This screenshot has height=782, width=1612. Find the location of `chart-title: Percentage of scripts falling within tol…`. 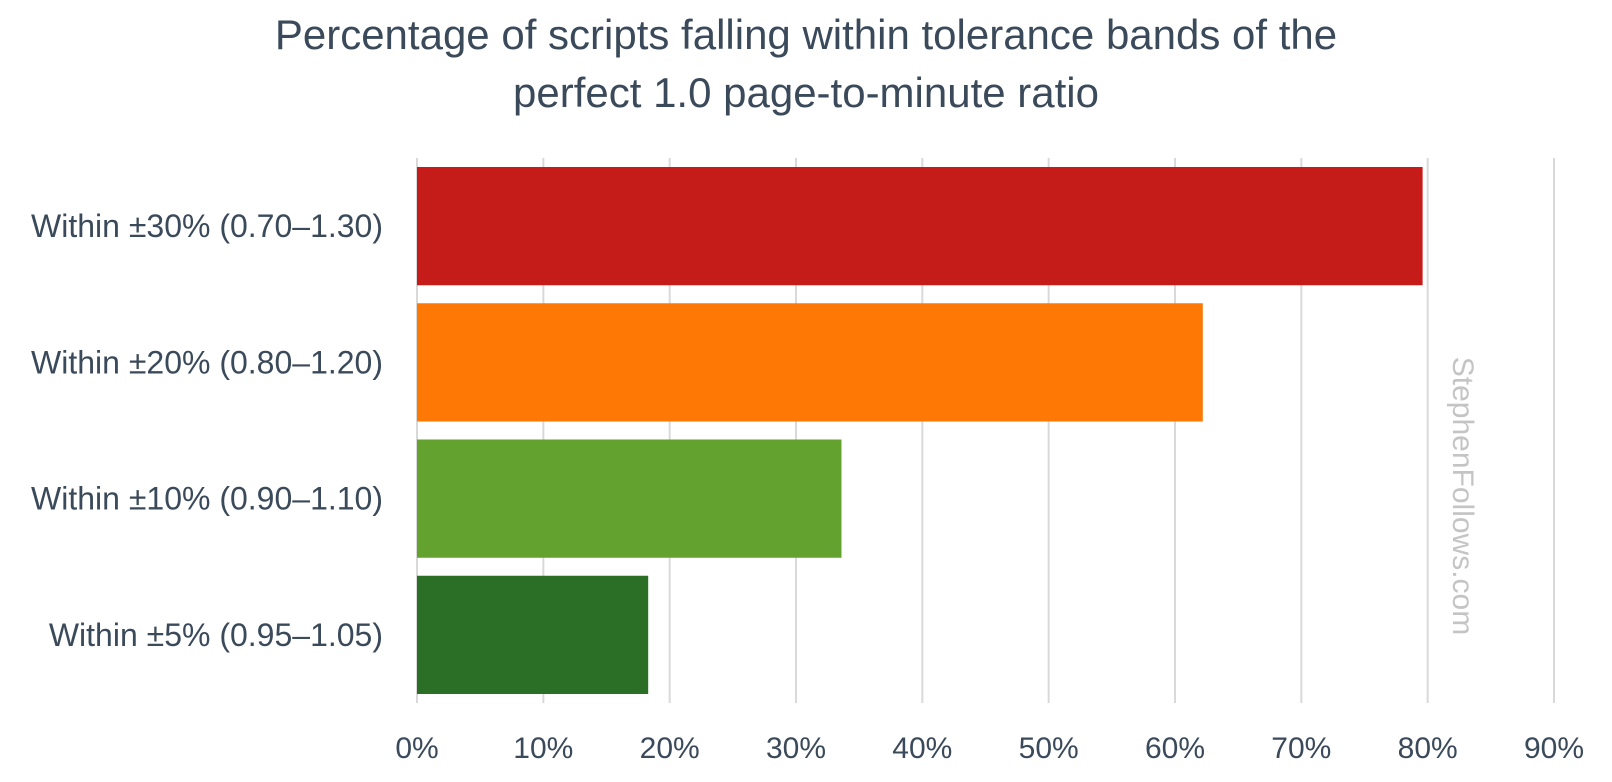

chart-title: Percentage of scripts falling within tol… is located at coordinates (806, 64).